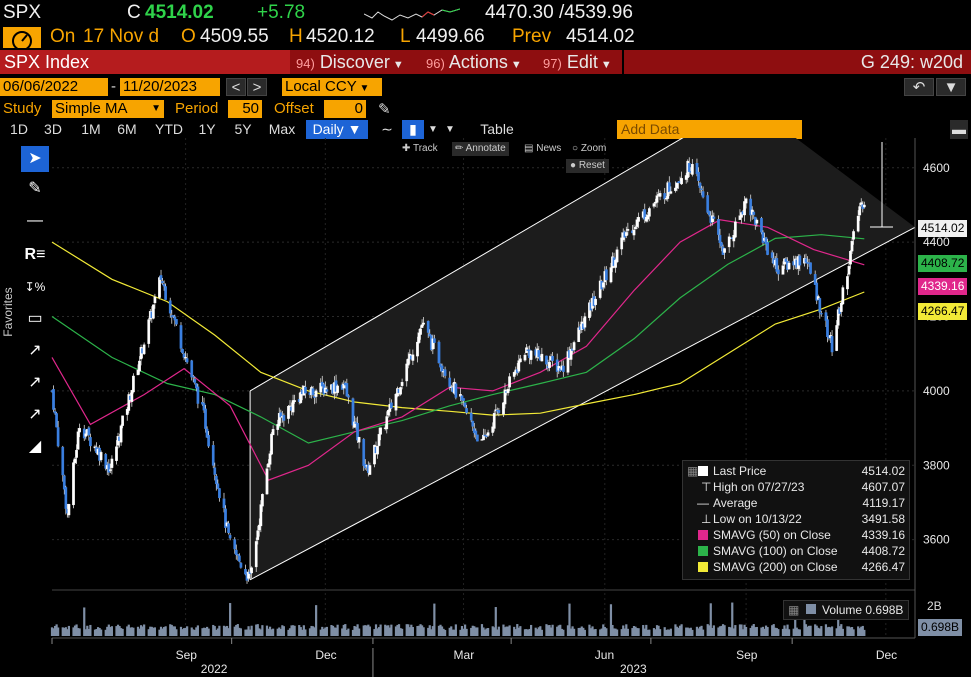 The height and width of the screenshot is (677, 971). I want to click on chart-type-dropdown-2-icon: ▼, so click(450, 129).